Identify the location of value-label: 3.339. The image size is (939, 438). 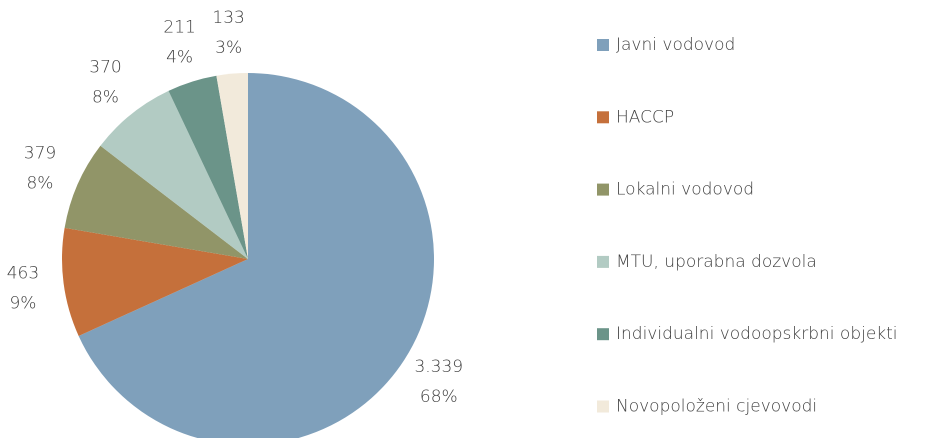
(438, 367).